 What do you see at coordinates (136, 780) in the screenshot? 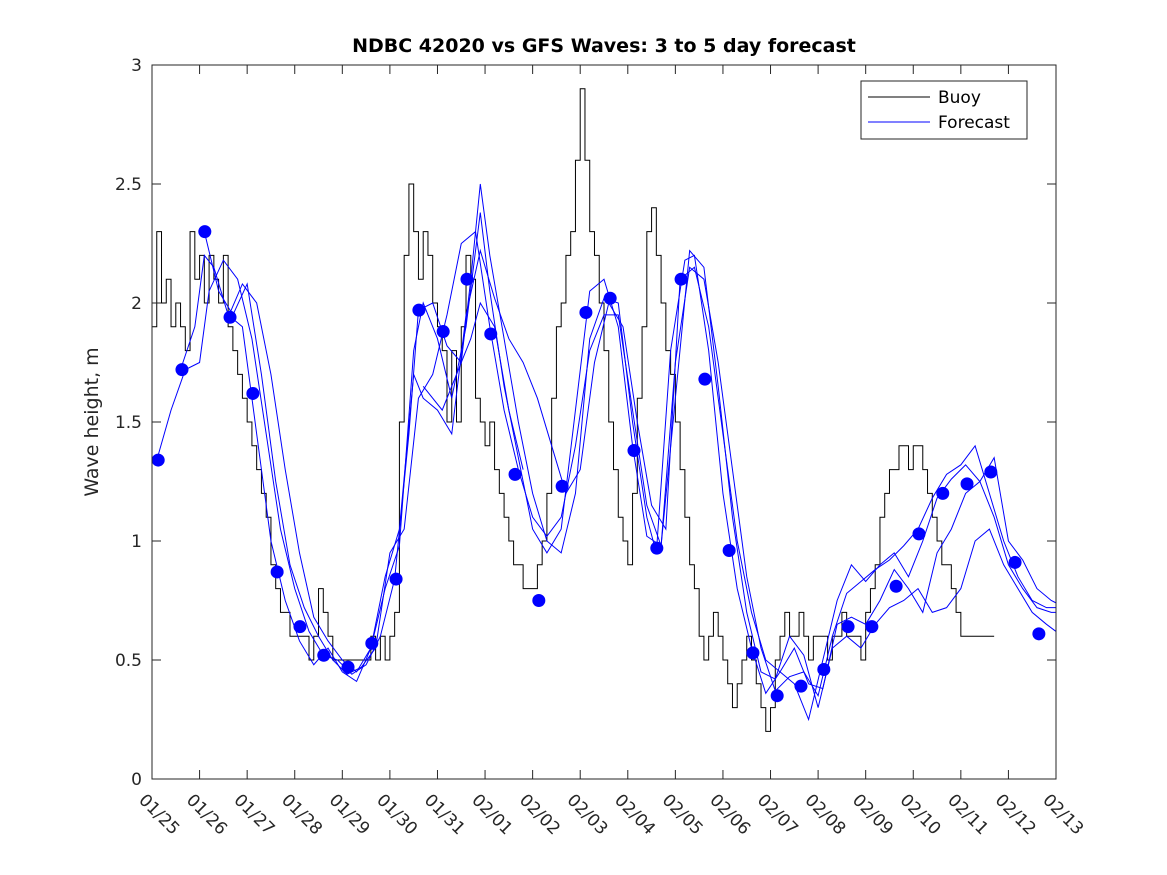
I see `y-tick-label: 0` at bounding box center [136, 780].